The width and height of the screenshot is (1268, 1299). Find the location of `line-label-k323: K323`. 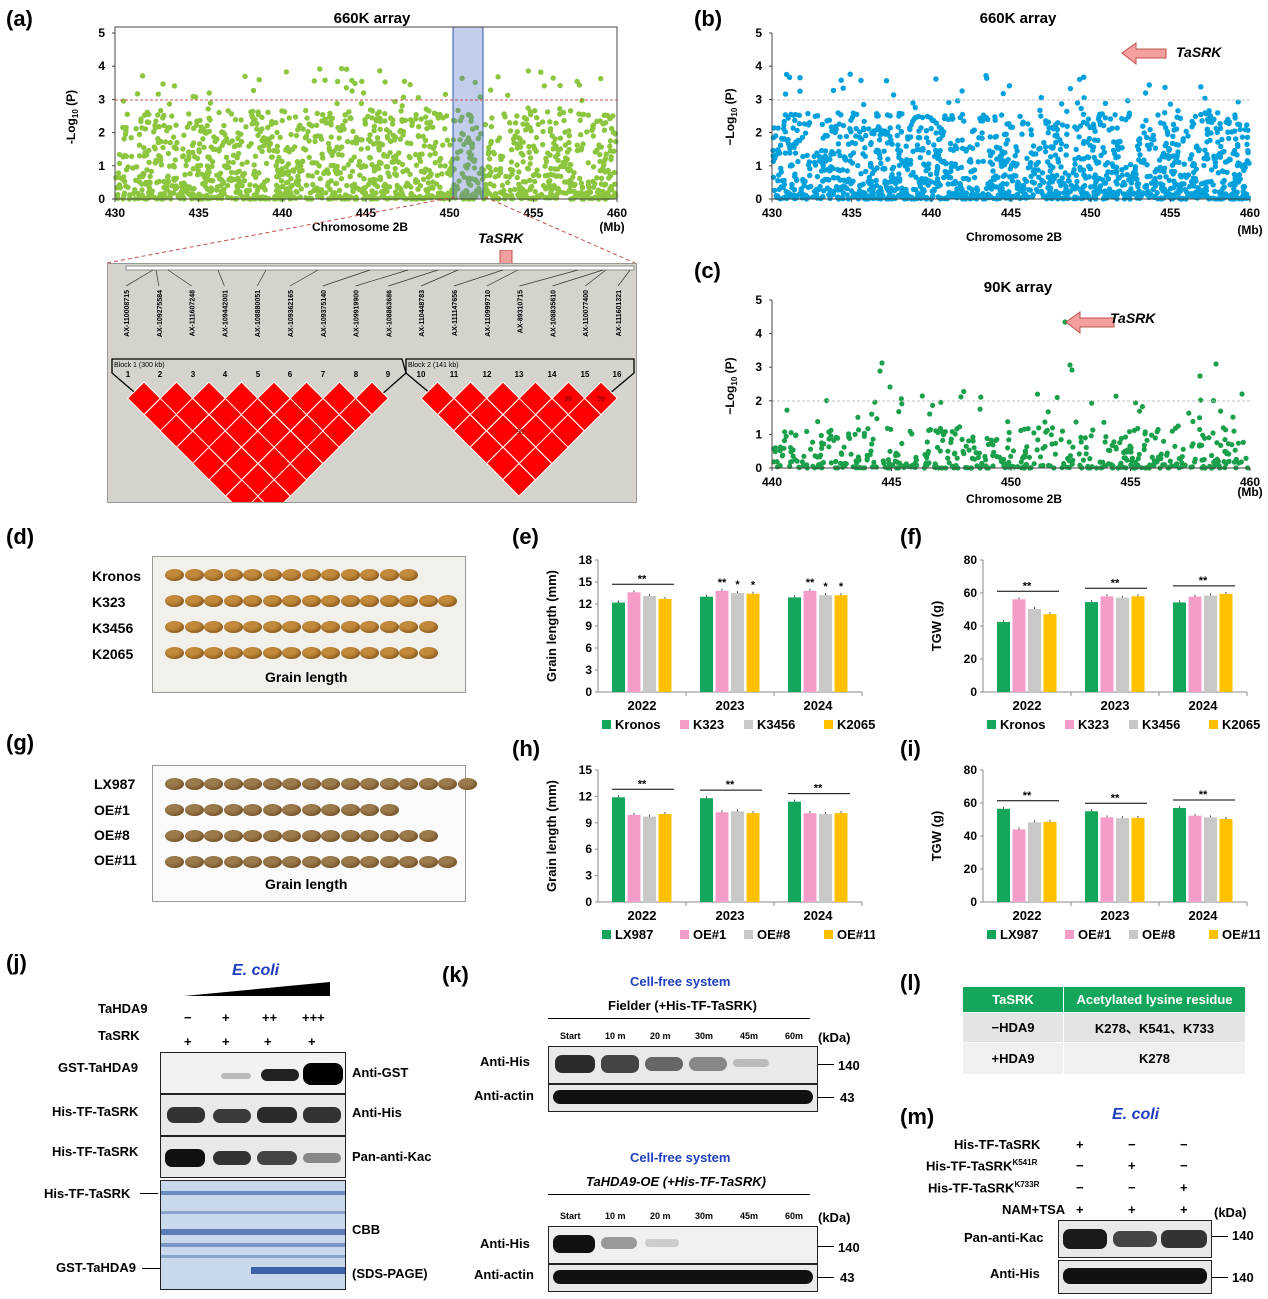

line-label-k323: K323 is located at coordinates (109, 602).